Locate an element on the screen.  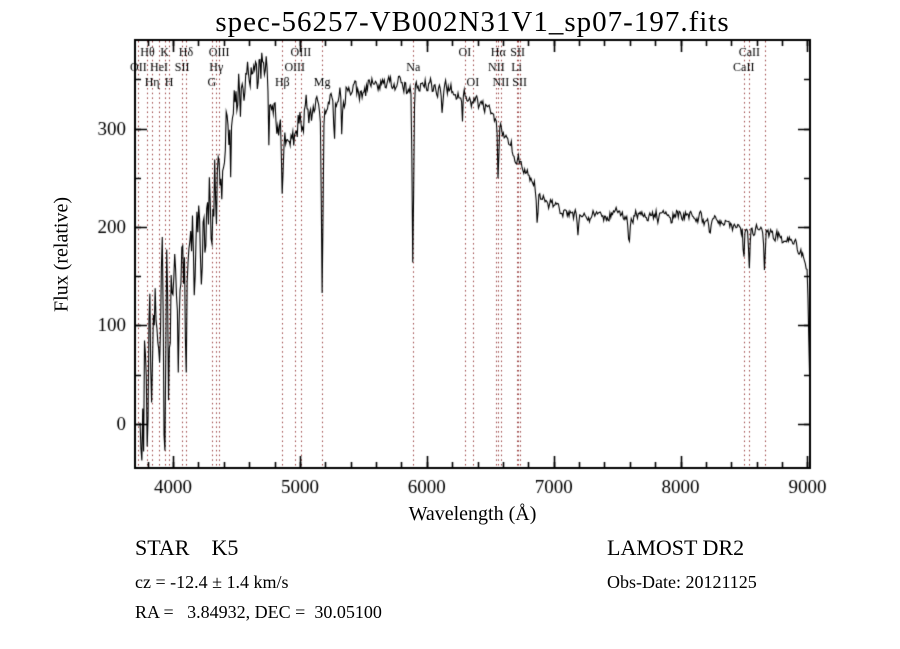
cz-velocity-text: cz = -12.4 ± 1.4 km/s is located at coordinates (212, 582).